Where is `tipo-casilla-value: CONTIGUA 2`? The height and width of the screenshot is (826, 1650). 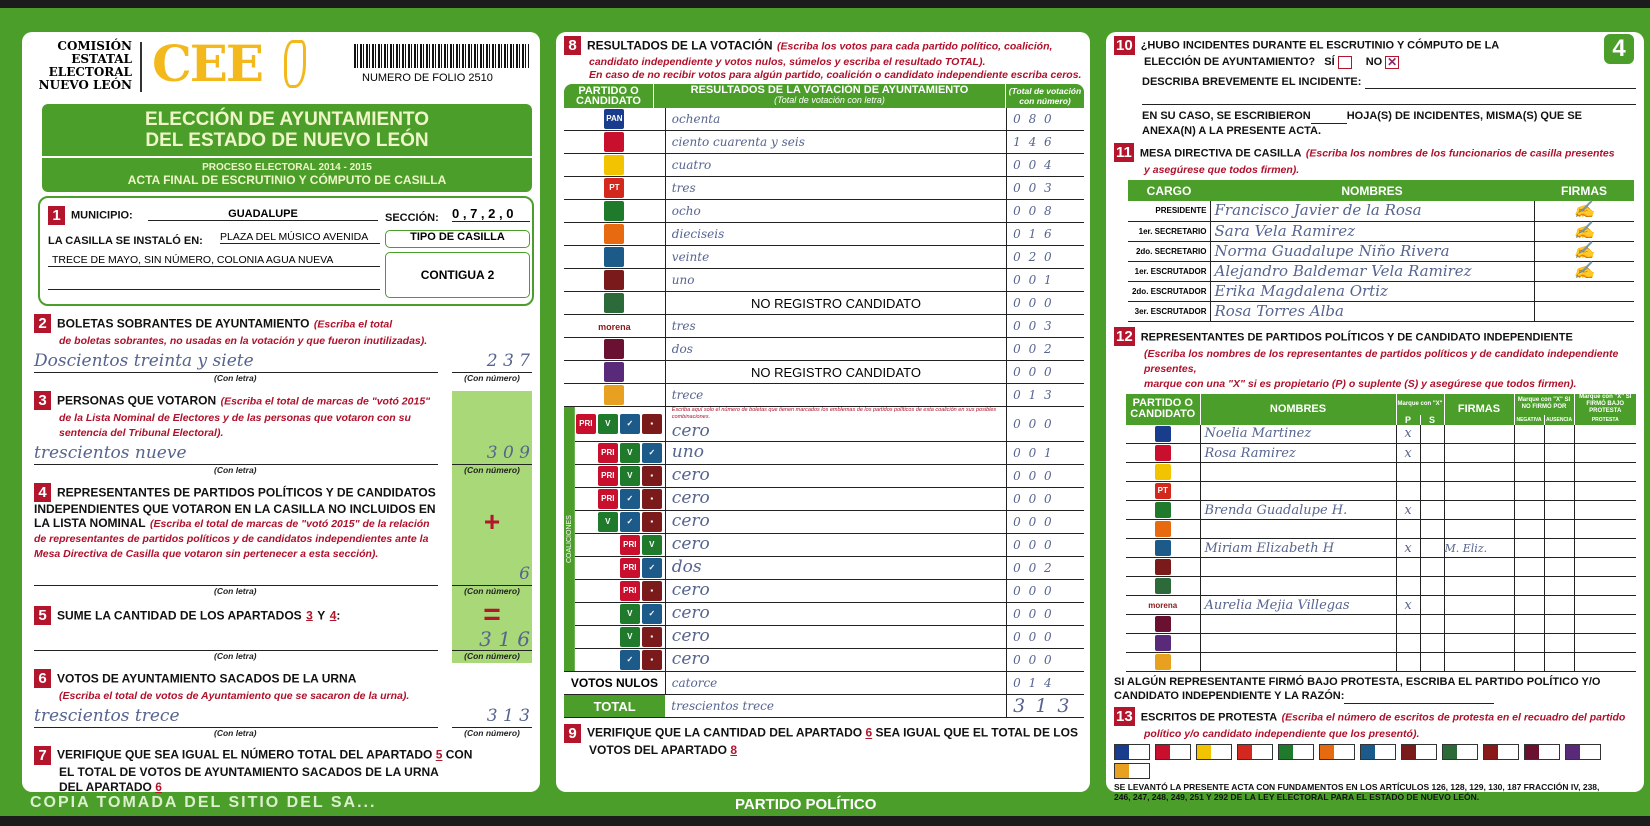
tipo-casilla-value: CONTIGUA 2 is located at coordinates (457, 275).